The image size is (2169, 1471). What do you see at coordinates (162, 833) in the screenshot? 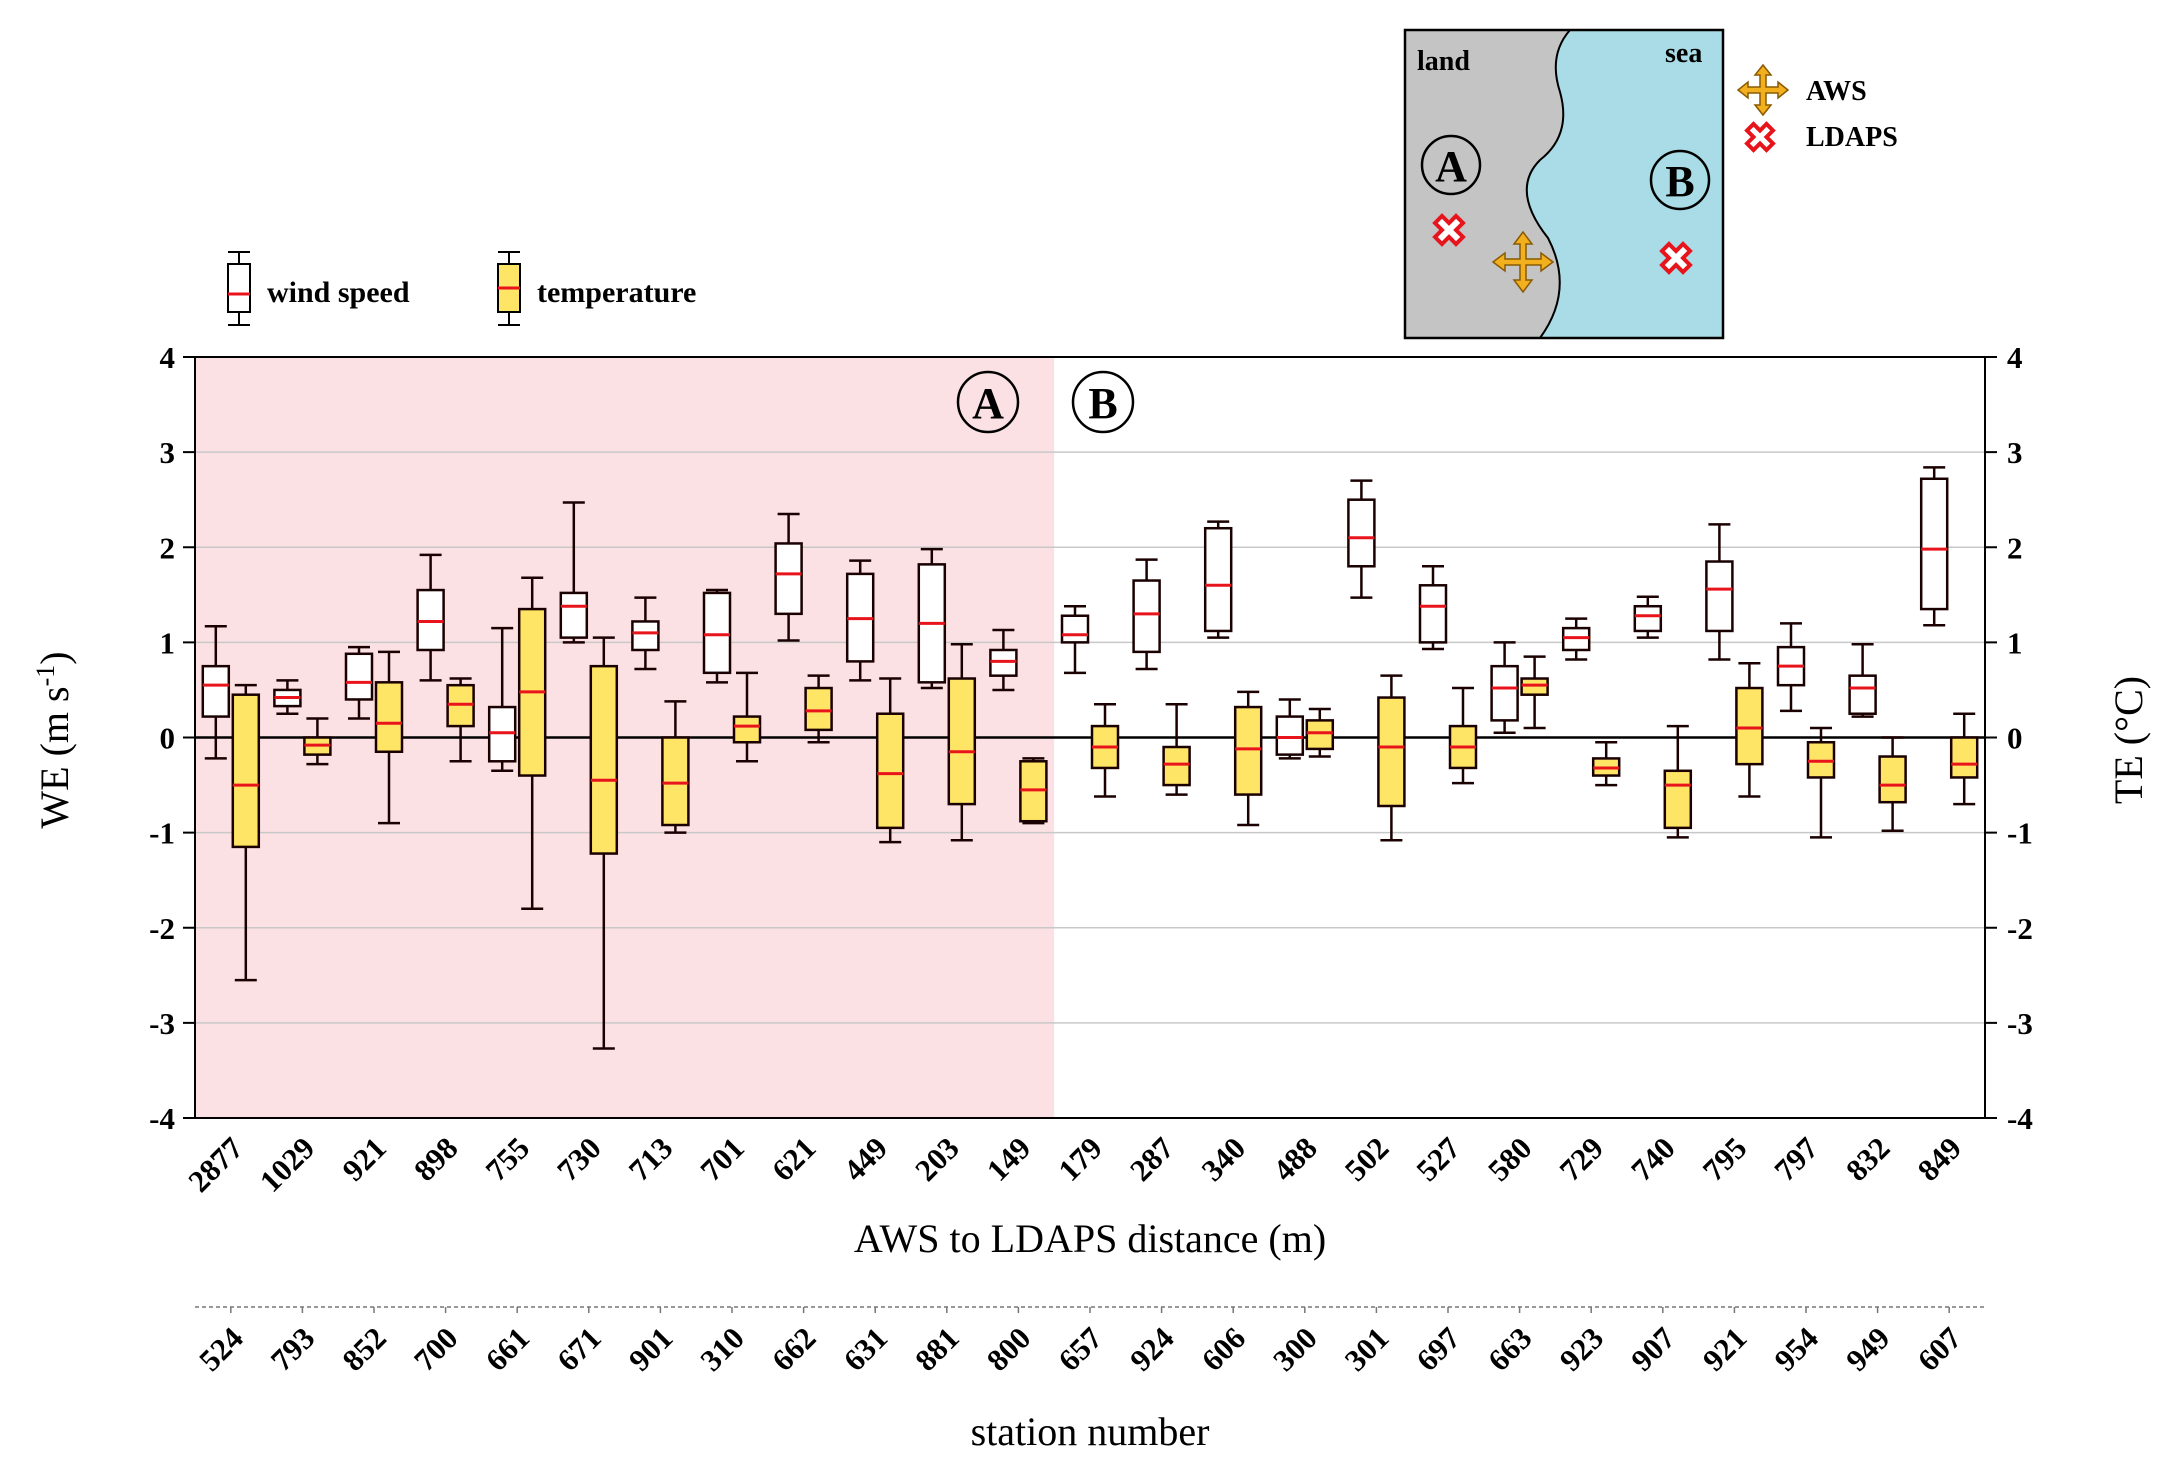
I see `y-left-tick-label: -1` at bounding box center [162, 833].